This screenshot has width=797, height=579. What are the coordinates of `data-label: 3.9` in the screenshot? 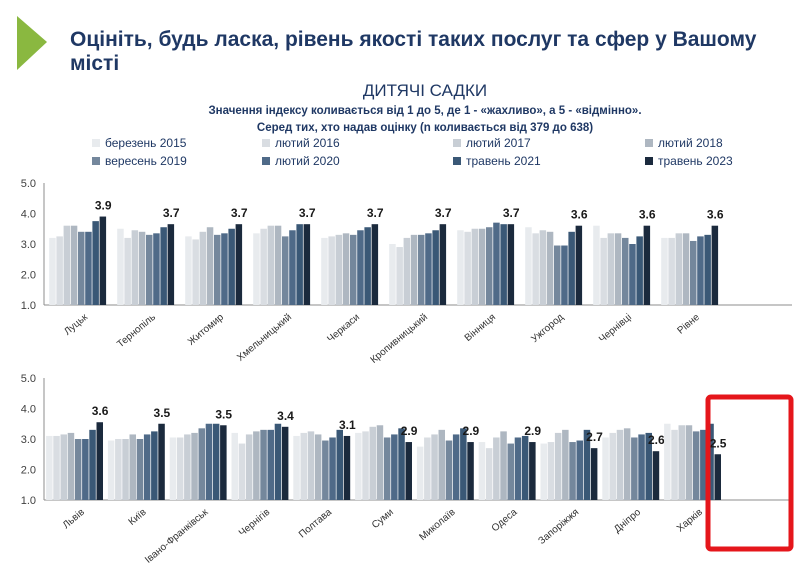 It's located at (103, 206).